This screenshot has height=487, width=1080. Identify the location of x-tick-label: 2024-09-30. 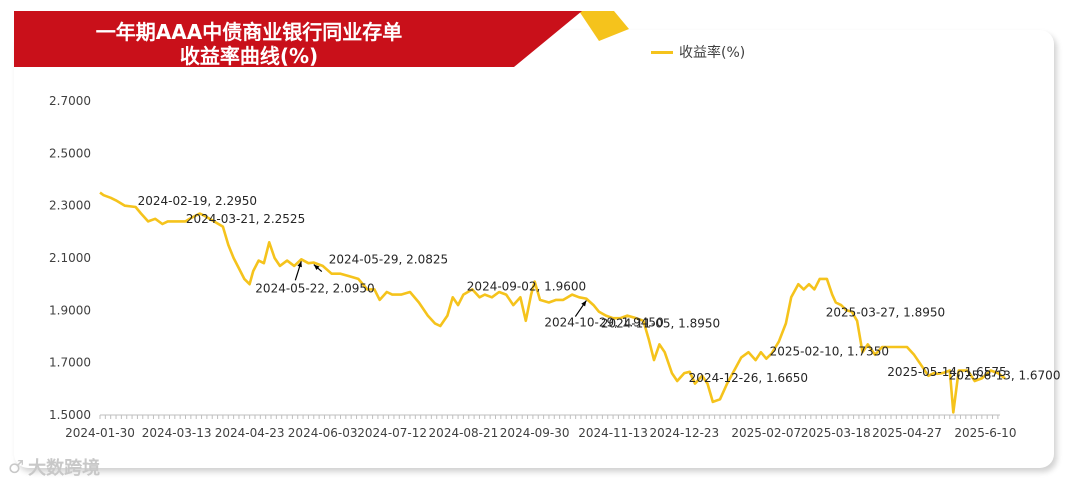
(535, 433).